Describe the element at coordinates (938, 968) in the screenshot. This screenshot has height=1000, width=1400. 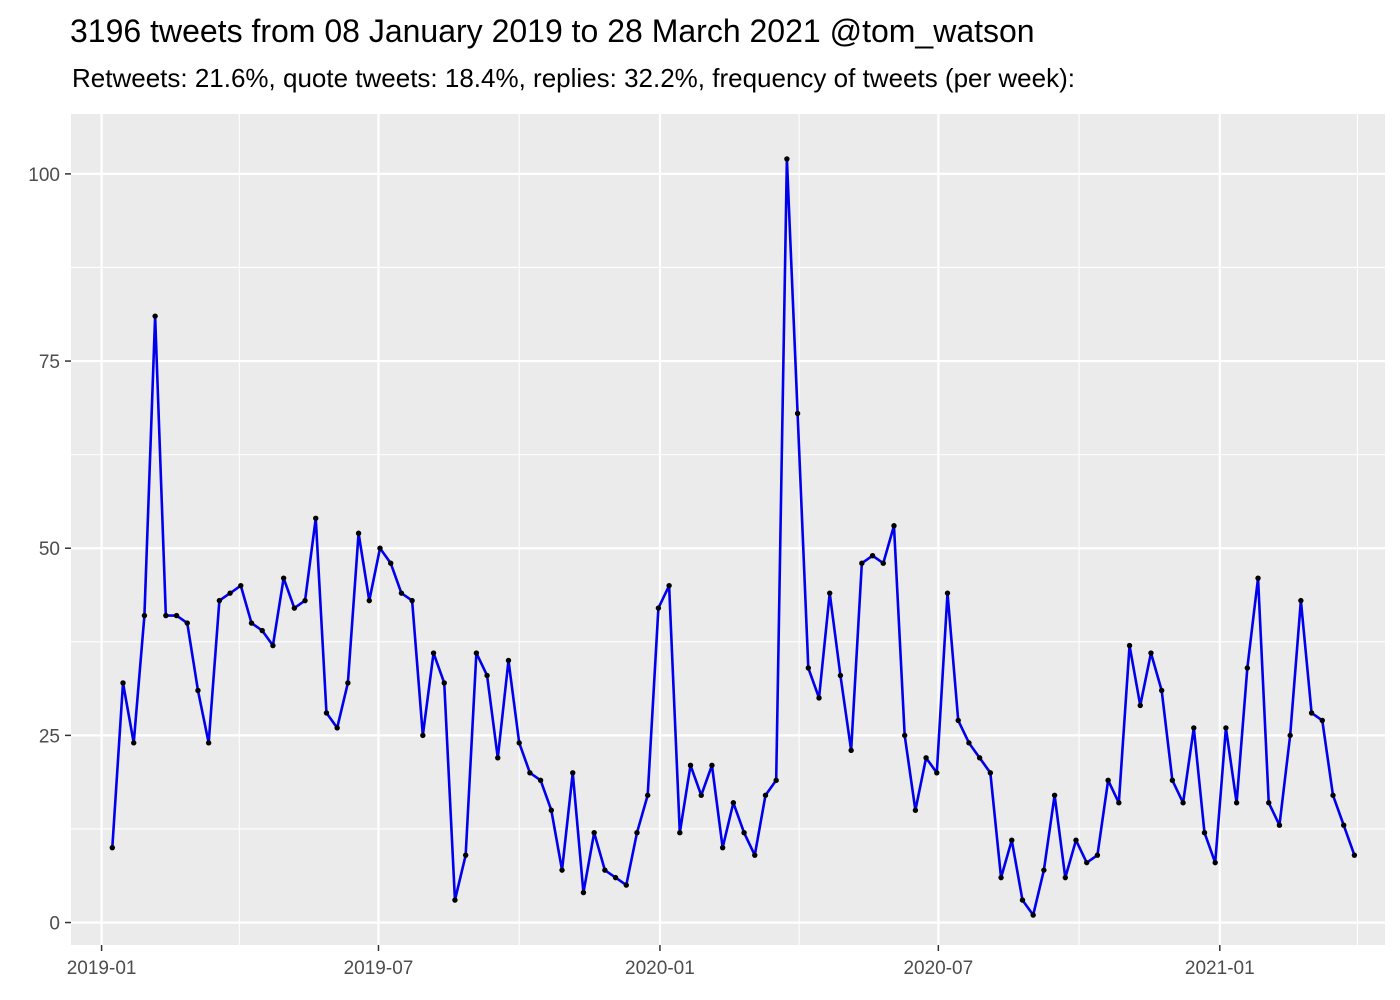
I see `x-tick-label: 2020-07` at that location.